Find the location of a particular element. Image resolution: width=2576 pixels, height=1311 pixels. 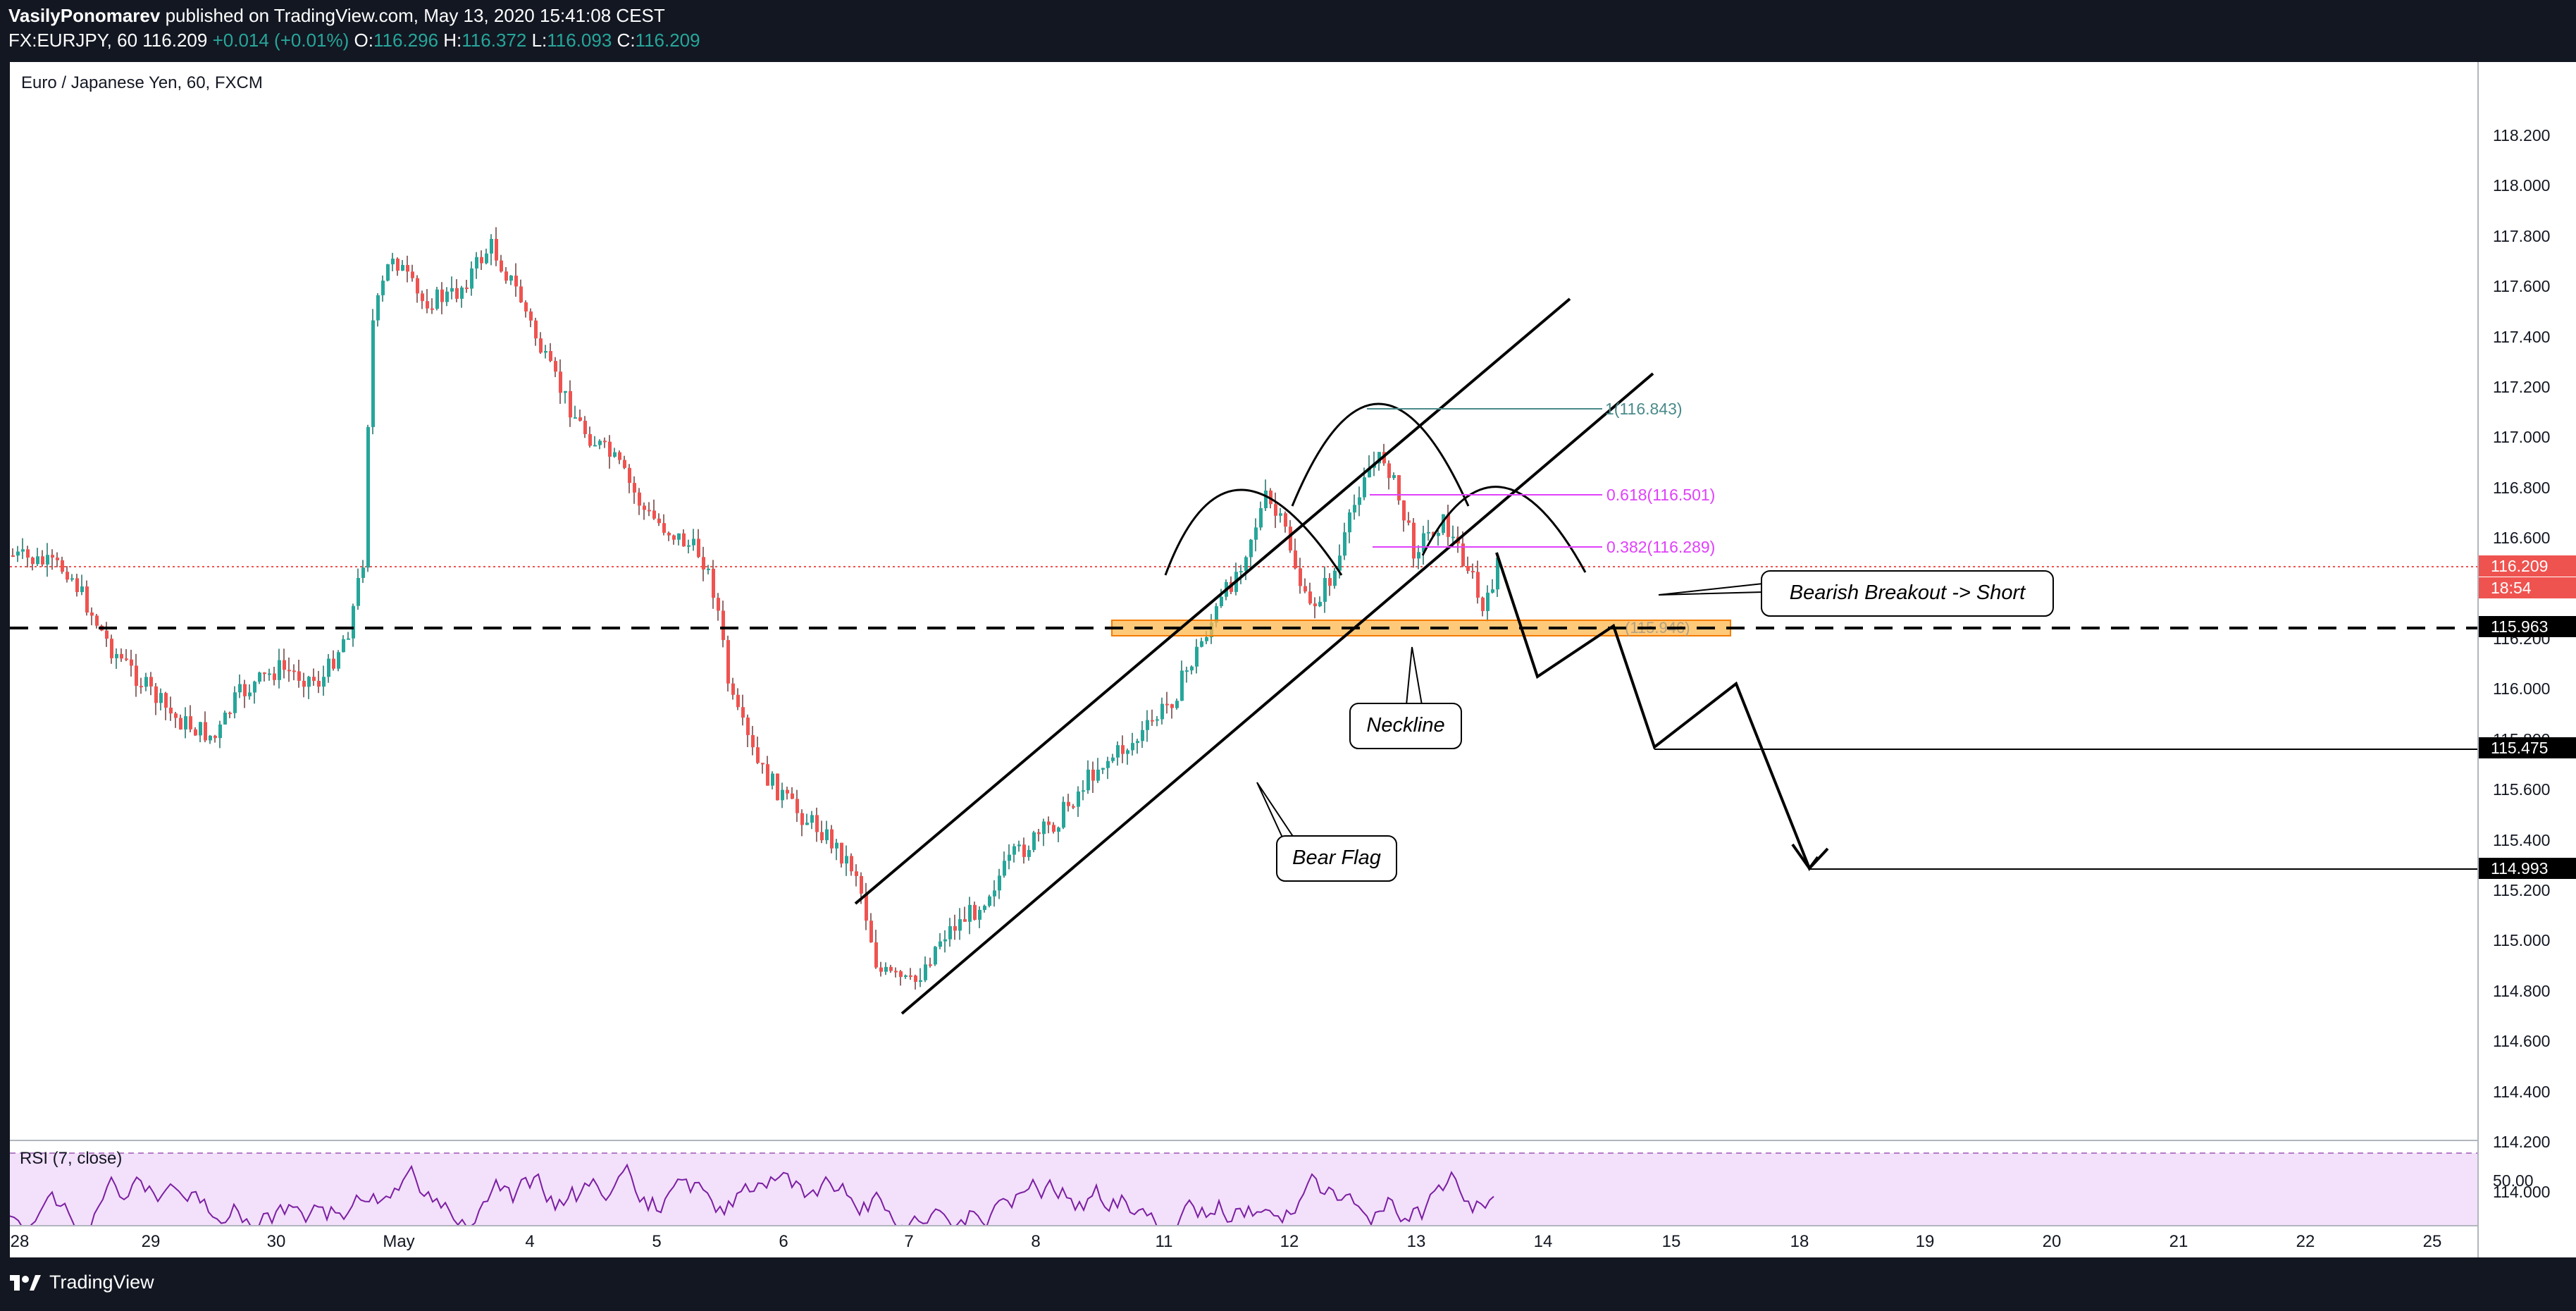

time-tick: 25 is located at coordinates (2432, 1241).